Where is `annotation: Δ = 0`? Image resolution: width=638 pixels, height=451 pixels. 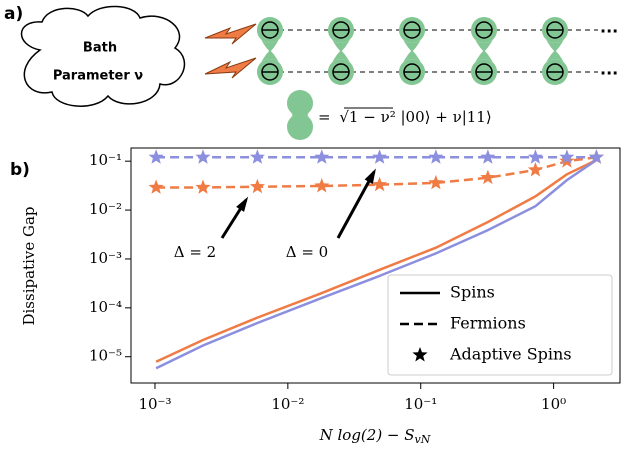 annotation: Δ = 0 is located at coordinates (307, 252).